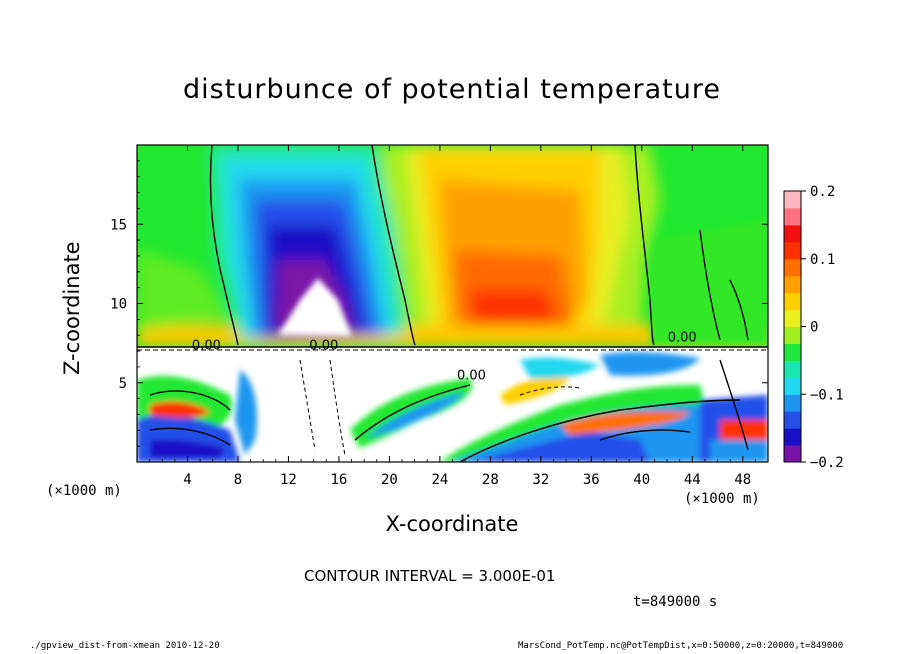 Image resolution: width=904 pixels, height=654 pixels. Describe the element at coordinates (187, 480) in the screenshot. I see `x-tick-label: 4` at that location.